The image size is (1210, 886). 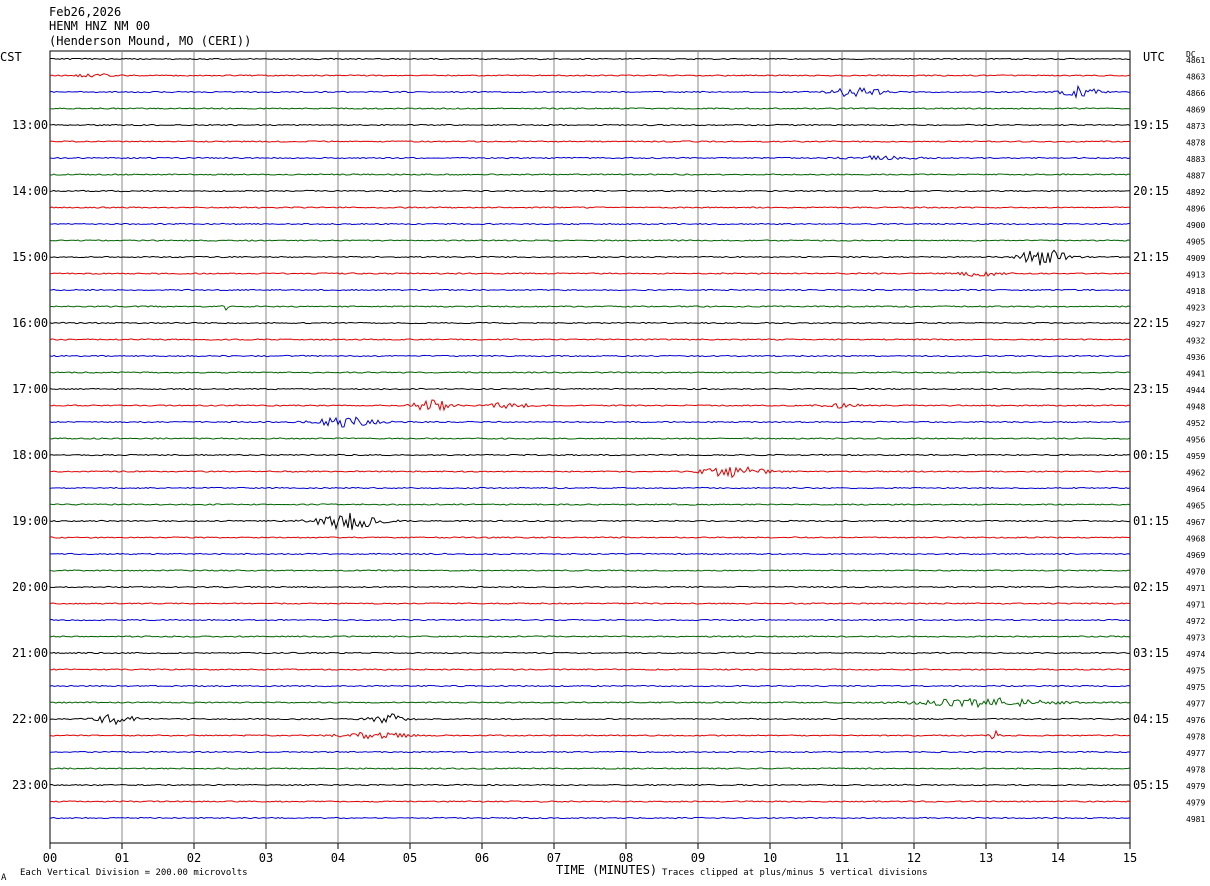 What do you see at coordinates (150, 41) in the screenshot?
I see `header-location: (Henderson Mound, MO (CERI))` at bounding box center [150, 41].